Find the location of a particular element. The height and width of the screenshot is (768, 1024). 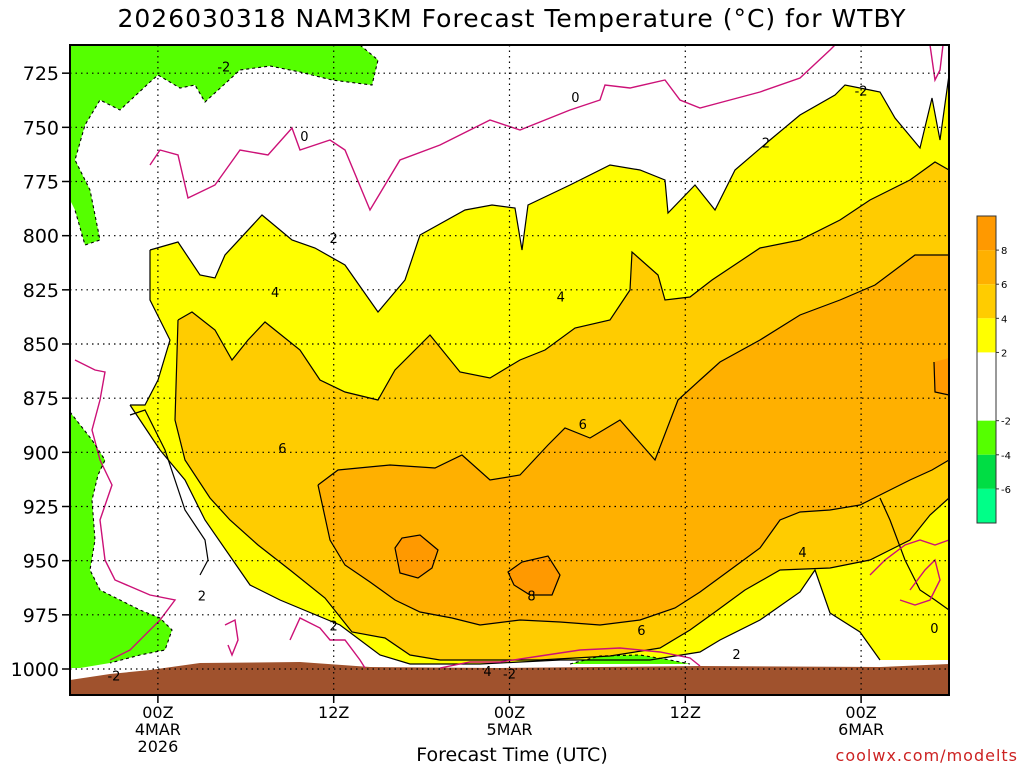

contour-6-bottom is located at coordinates (633, 542).